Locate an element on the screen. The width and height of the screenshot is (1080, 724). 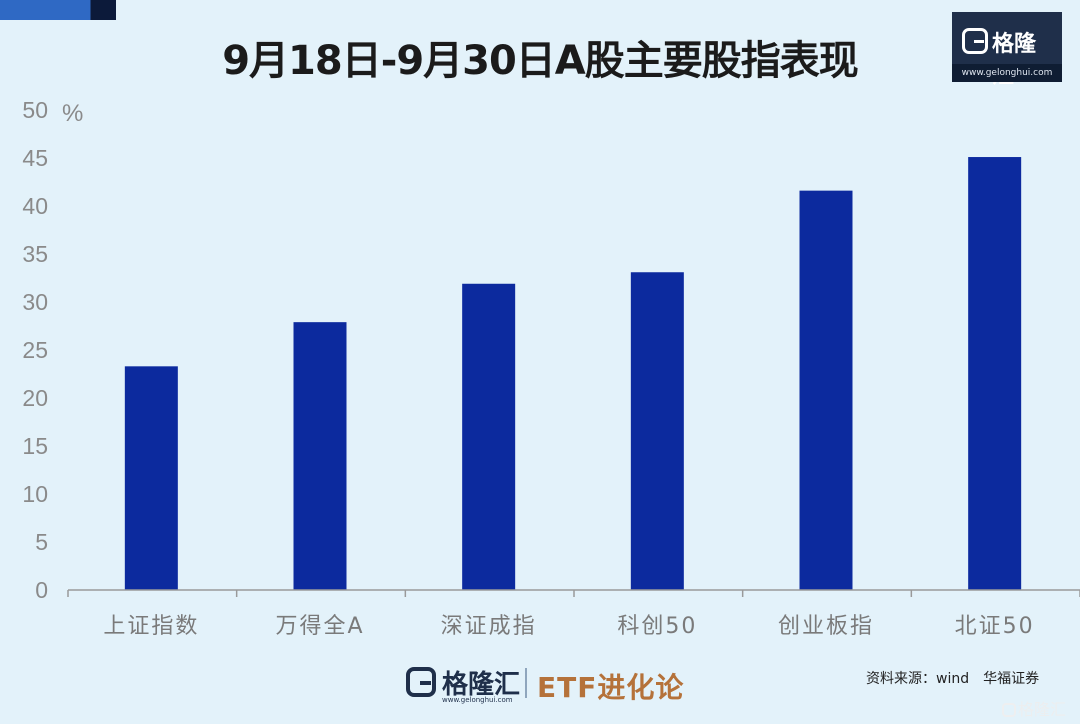
y-tick-label: 50 is located at coordinates (35, 110).